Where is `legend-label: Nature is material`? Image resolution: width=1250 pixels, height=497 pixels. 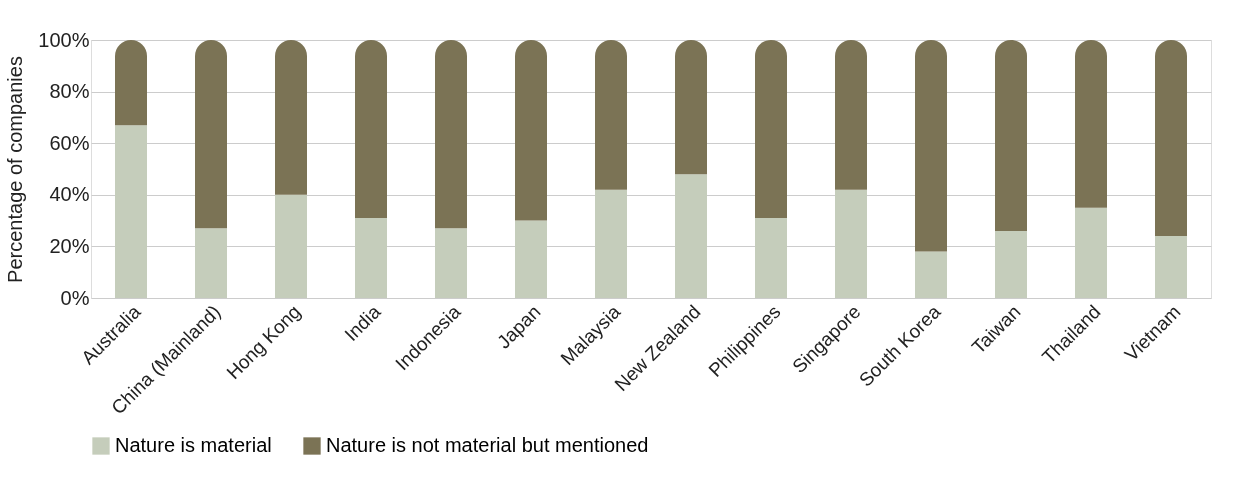
legend-label: Nature is material is located at coordinates (193, 445).